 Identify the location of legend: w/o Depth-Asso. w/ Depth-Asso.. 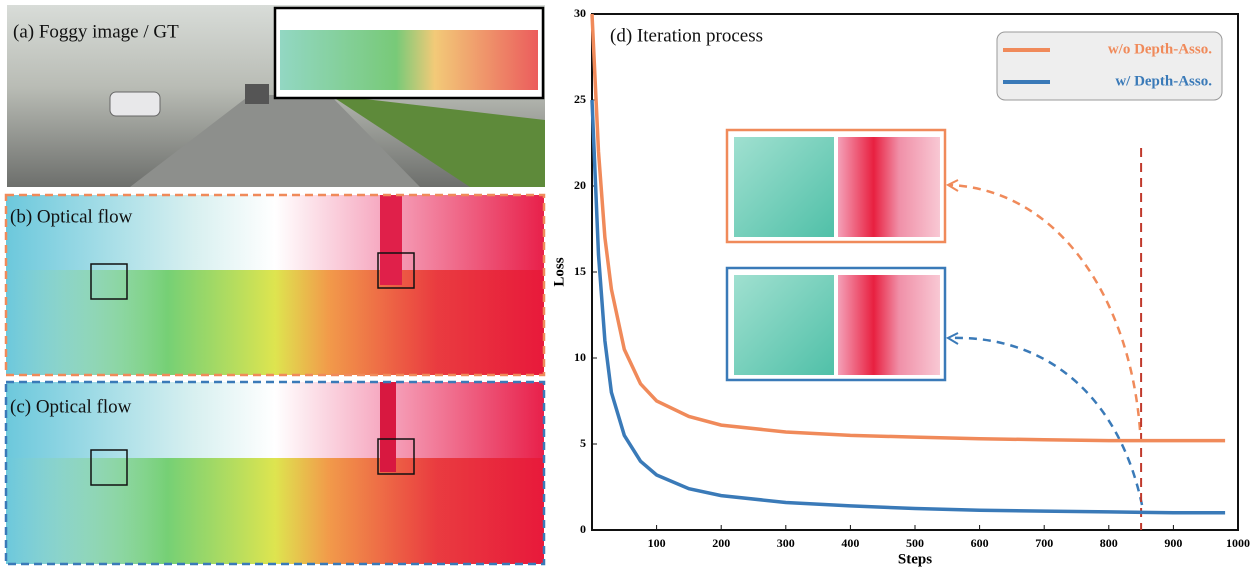
(1109, 66).